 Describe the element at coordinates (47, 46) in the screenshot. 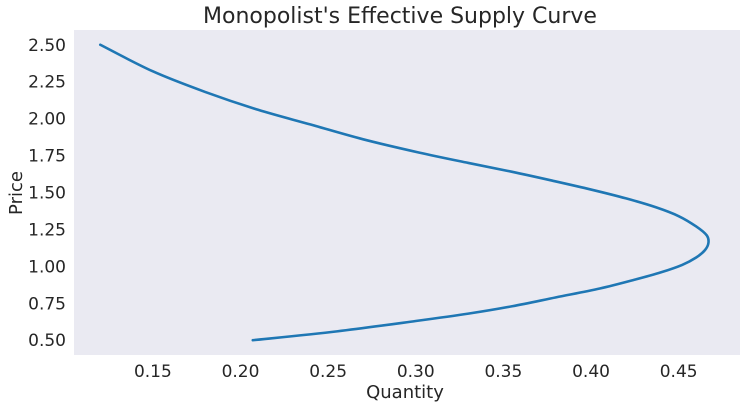

I see `y-tick-label: 2.50` at that location.